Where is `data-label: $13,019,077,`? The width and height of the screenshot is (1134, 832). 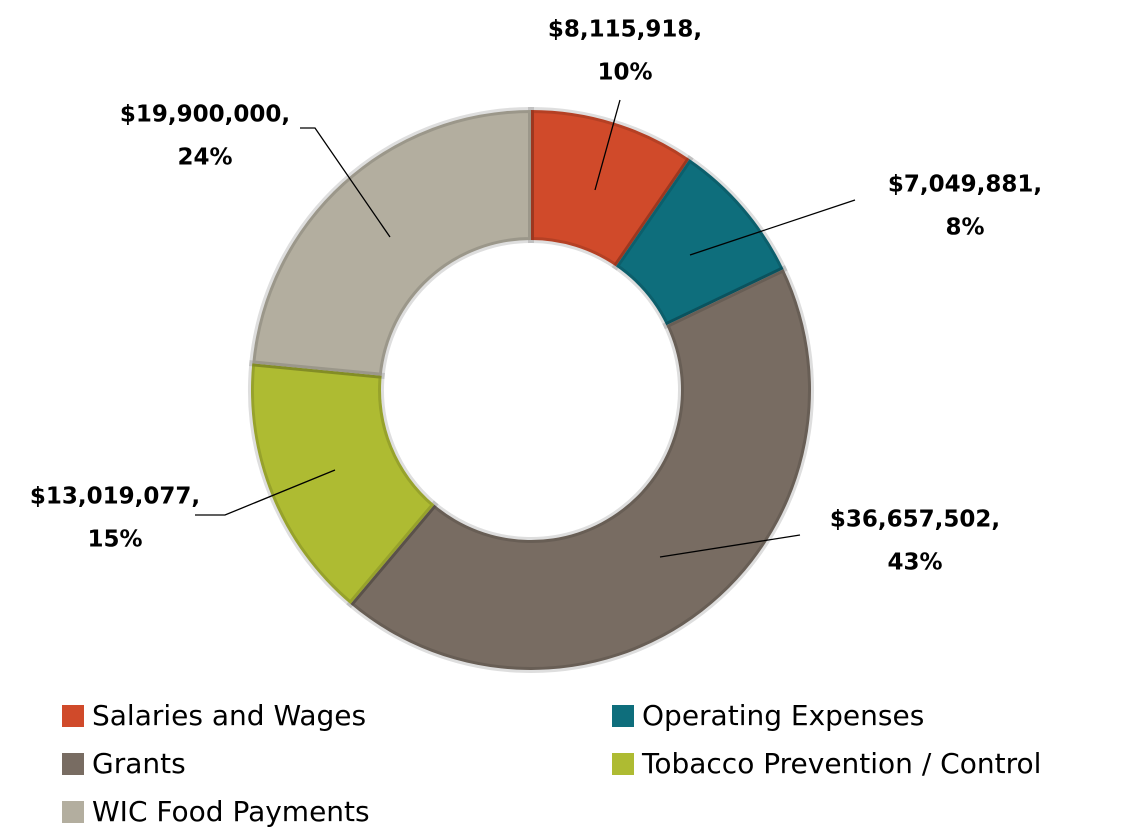
data-label: $13,019,077, is located at coordinates (115, 497).